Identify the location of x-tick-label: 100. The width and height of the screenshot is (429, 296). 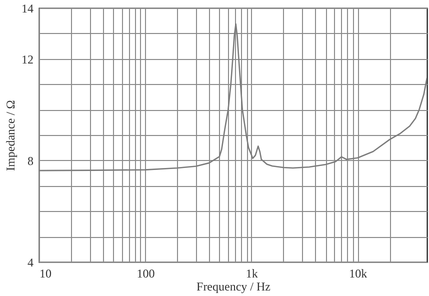
(145, 273).